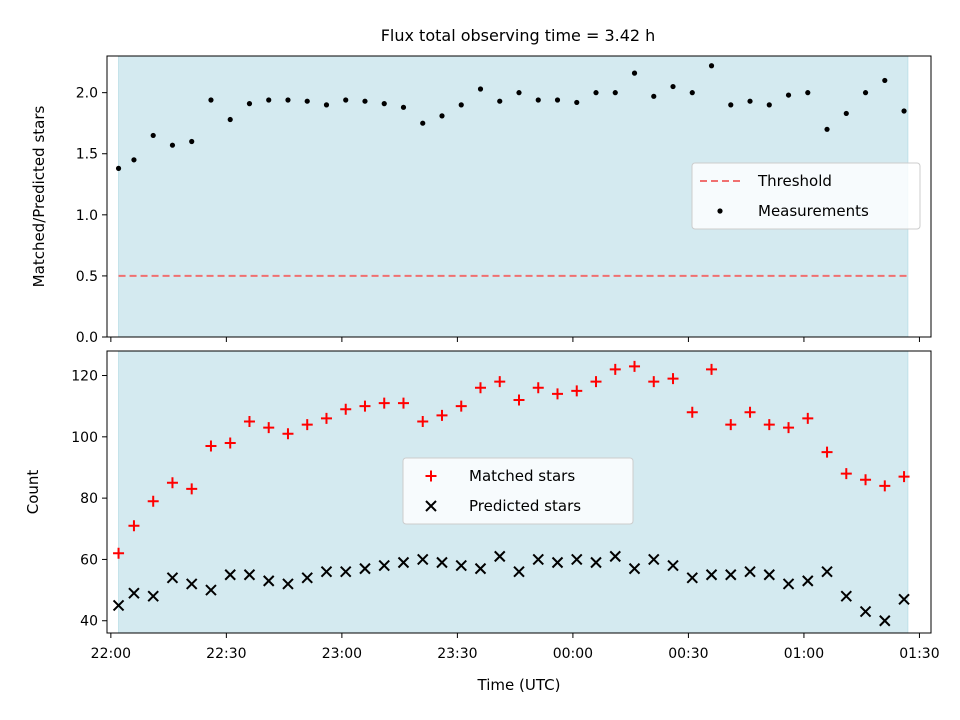  I want to click on x-tick-label: 01:00, so click(804, 654).